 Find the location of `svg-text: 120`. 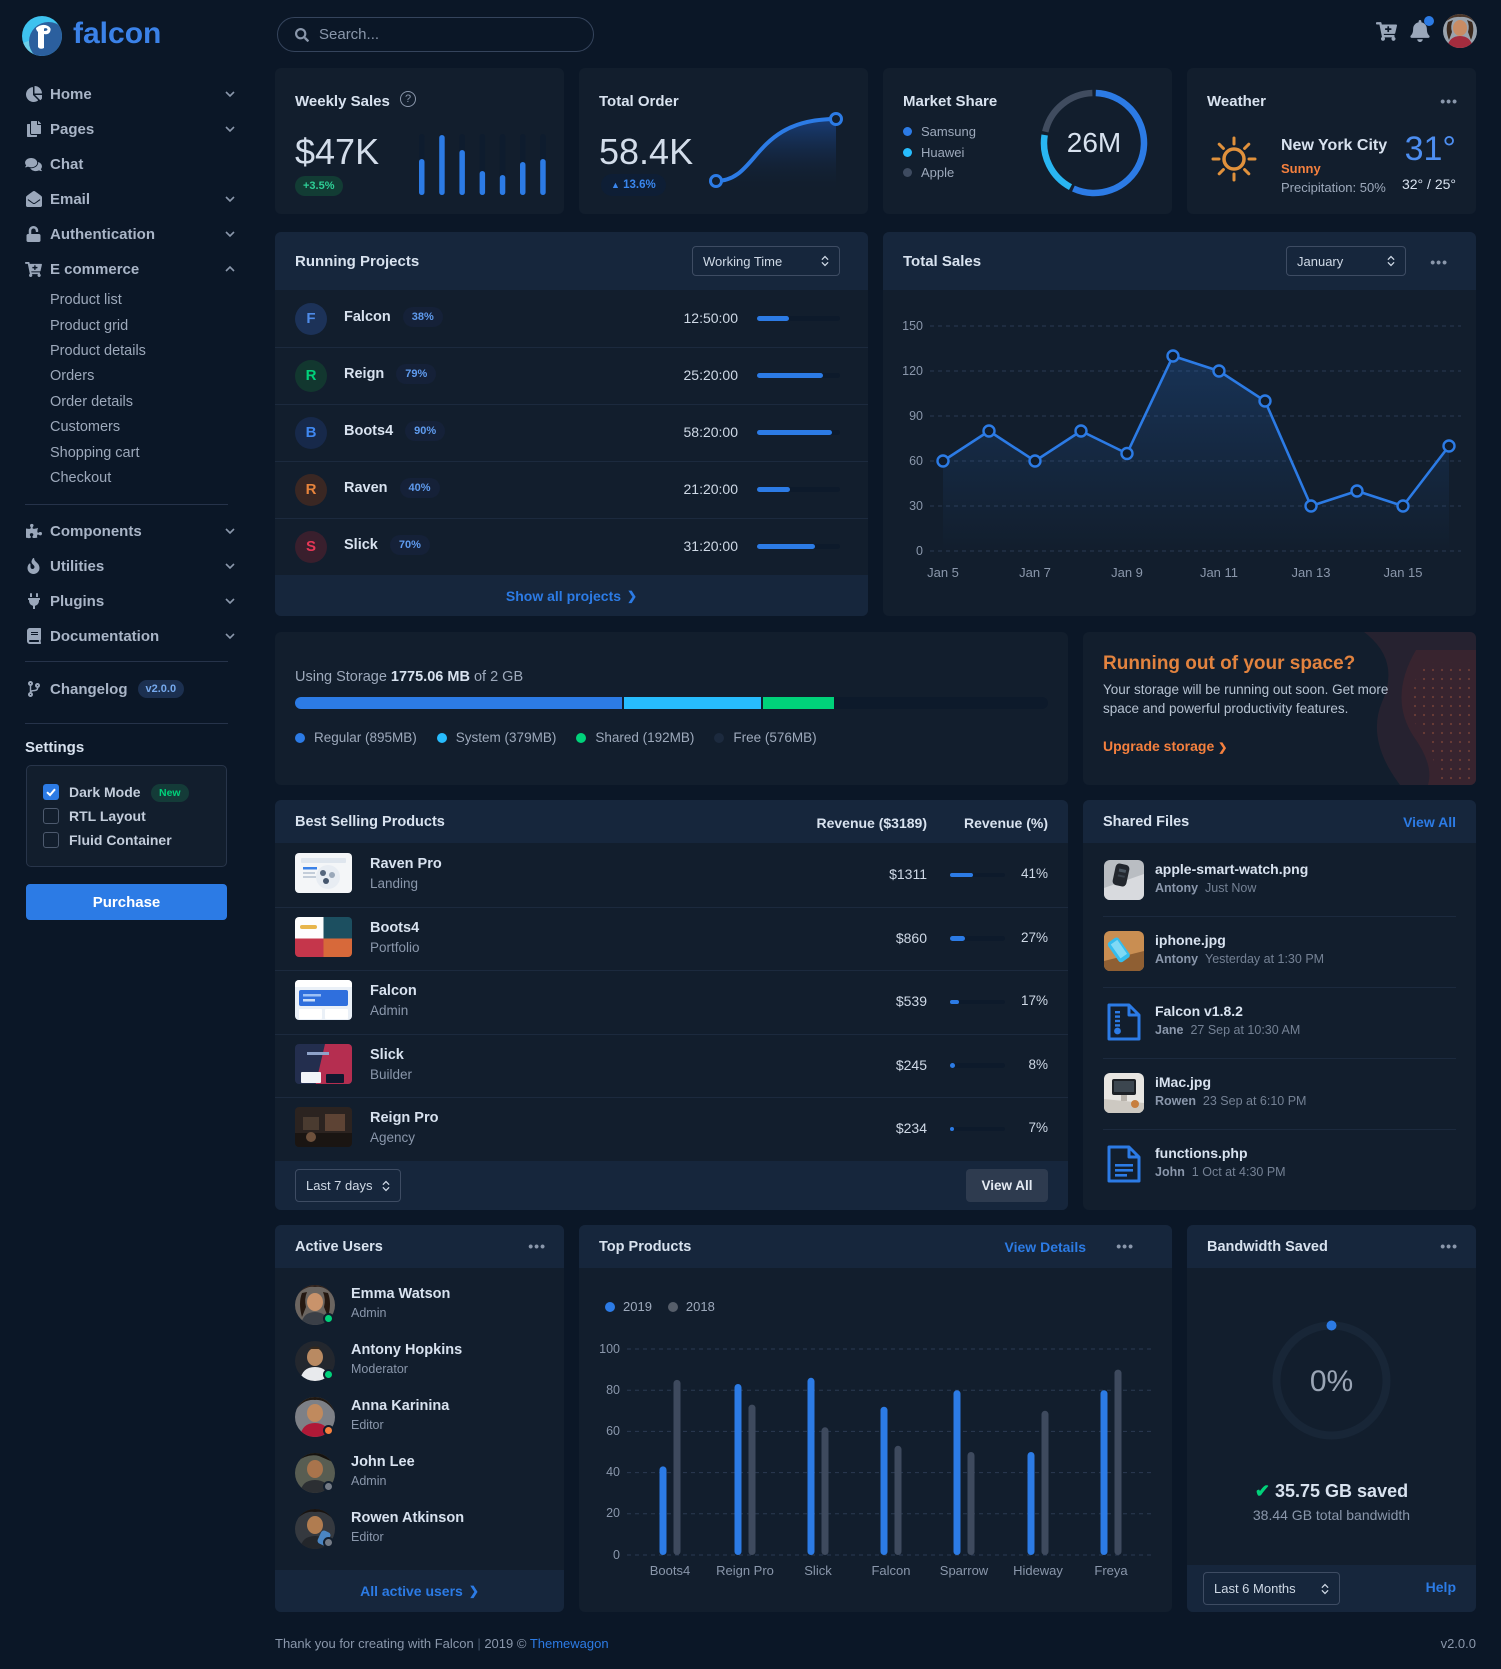

svg-text: 120 is located at coordinates (912, 371).